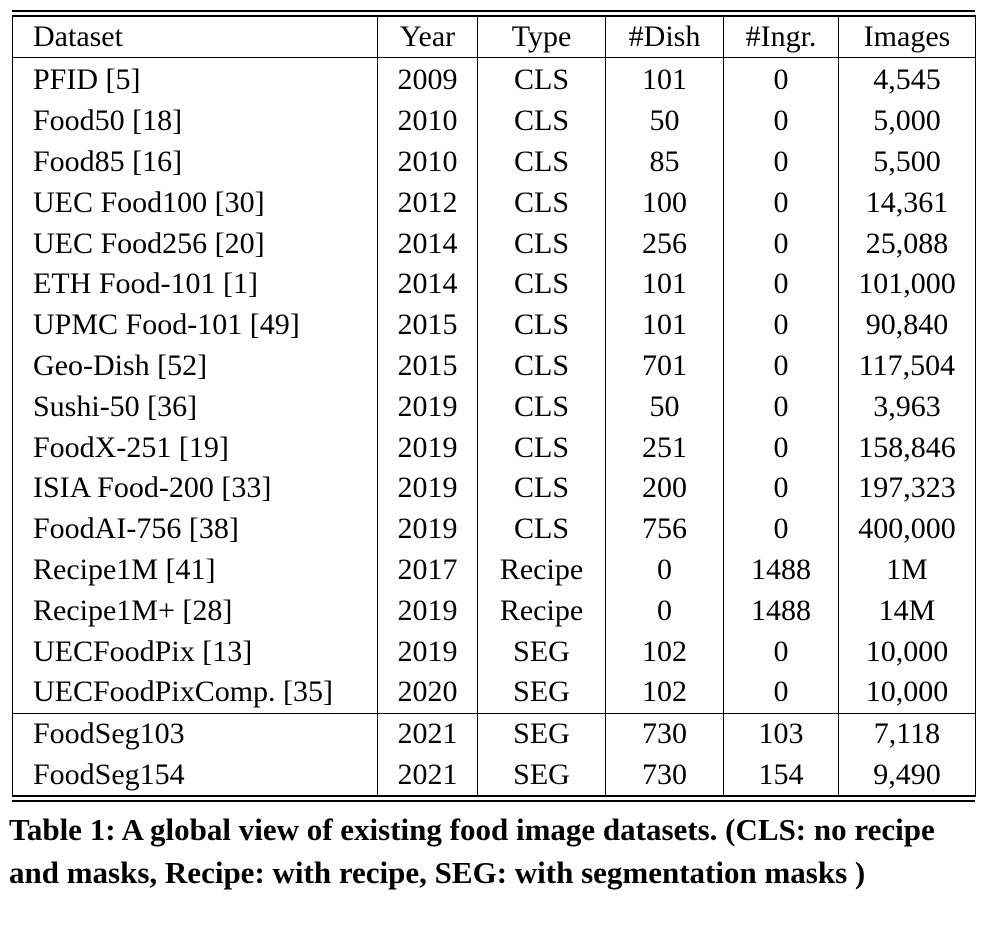 The width and height of the screenshot is (989, 943). I want to click on cell-images: 101,000, so click(907, 284).